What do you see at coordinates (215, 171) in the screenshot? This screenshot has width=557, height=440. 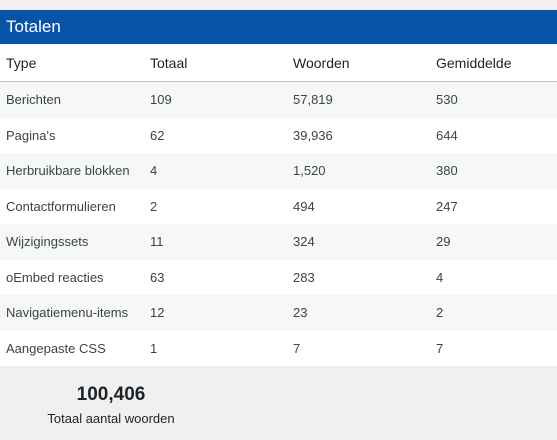 I see `cell-total: 4` at bounding box center [215, 171].